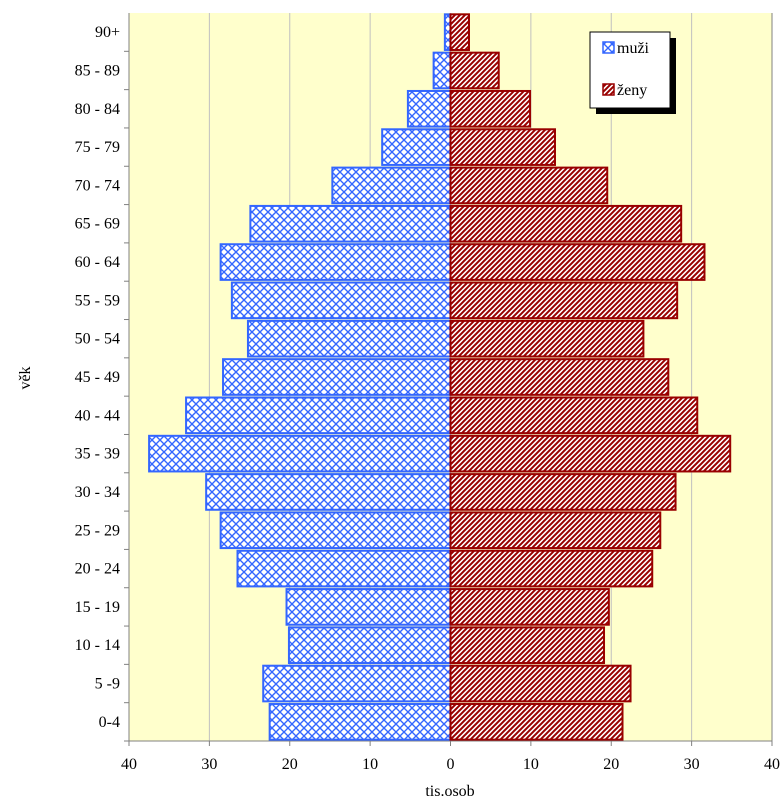 The width and height of the screenshot is (781, 801). I want to click on legend: muži ženy, so click(632, 72).